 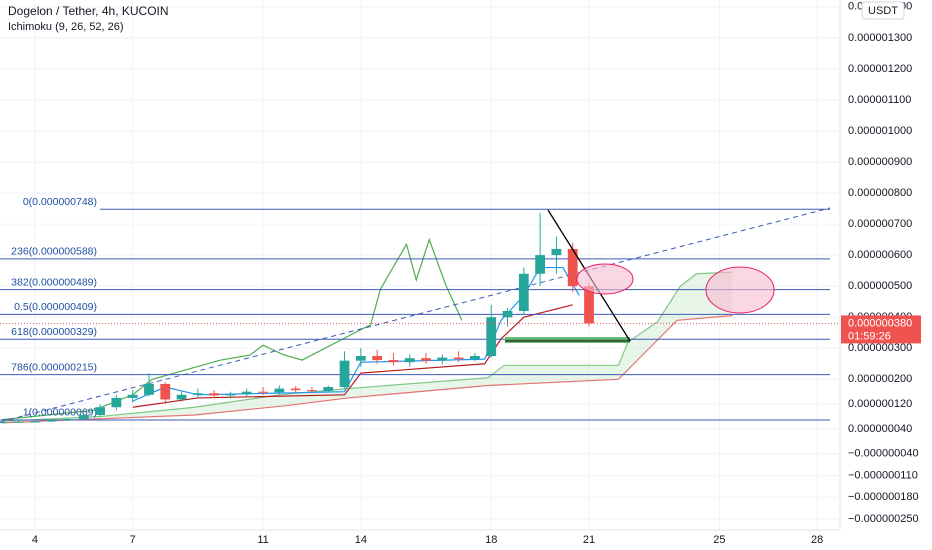 I want to click on x-tick-label: 21, so click(x=589, y=540).